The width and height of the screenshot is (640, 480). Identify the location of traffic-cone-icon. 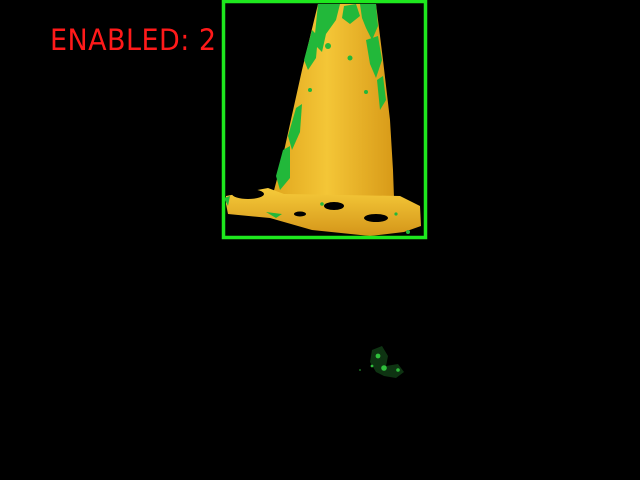
(322, 120).